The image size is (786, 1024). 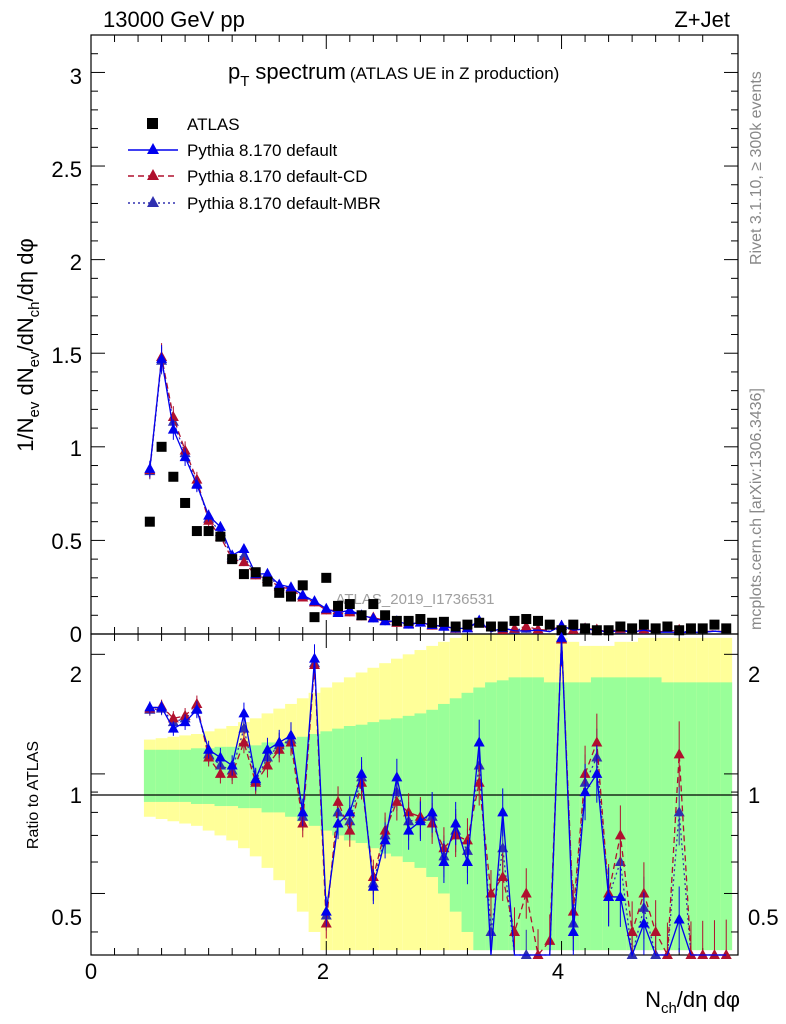 I want to click on legend-mbr-marker, so click(x=153, y=201).